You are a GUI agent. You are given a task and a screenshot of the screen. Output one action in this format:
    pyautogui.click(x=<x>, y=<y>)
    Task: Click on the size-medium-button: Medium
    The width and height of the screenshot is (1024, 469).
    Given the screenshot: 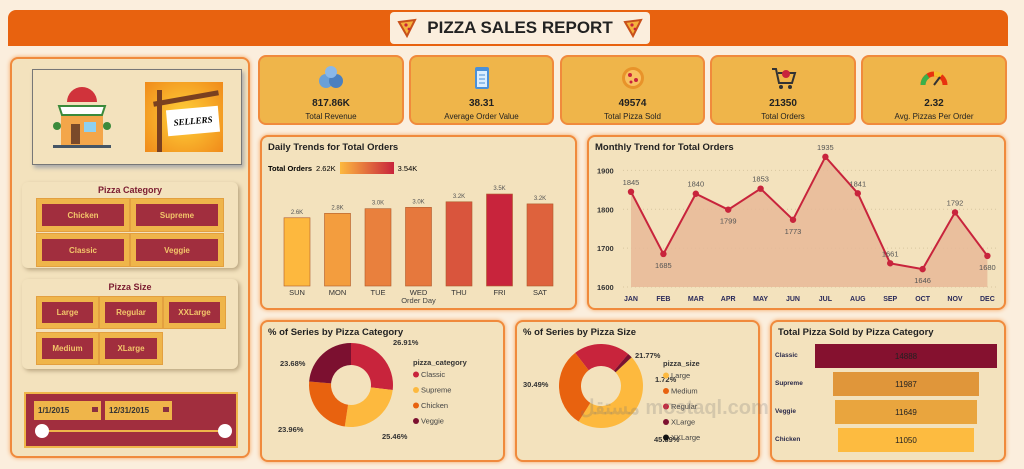 What is the action you would take?
    pyautogui.click(x=67, y=348)
    